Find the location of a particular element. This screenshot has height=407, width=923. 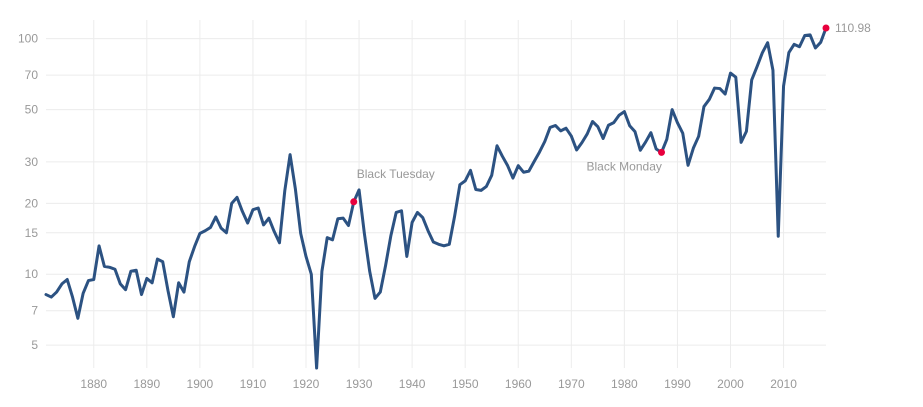

y-tick-label: 15 is located at coordinates (32, 233).